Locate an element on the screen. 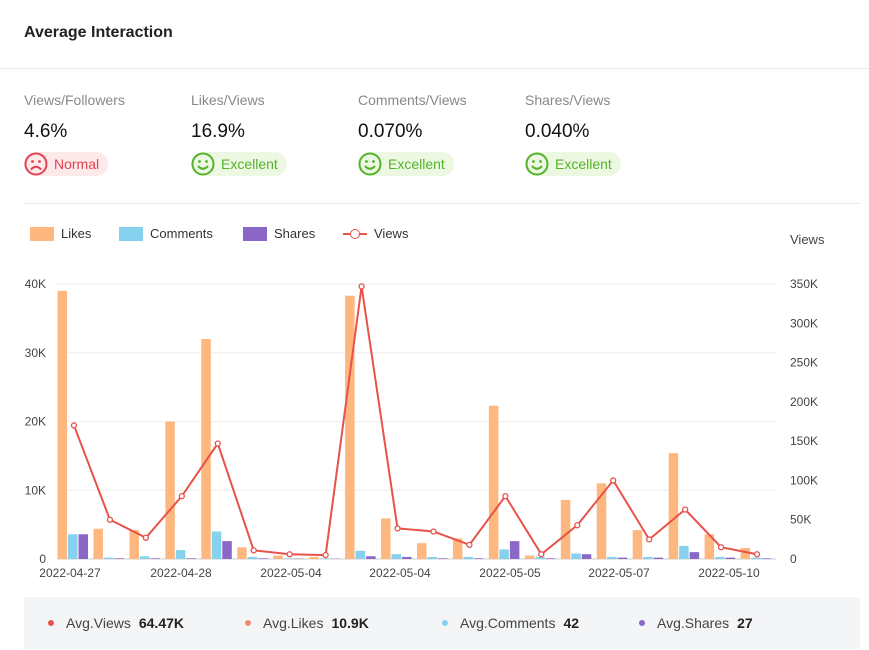  views-line-swatch is located at coordinates (355, 234).